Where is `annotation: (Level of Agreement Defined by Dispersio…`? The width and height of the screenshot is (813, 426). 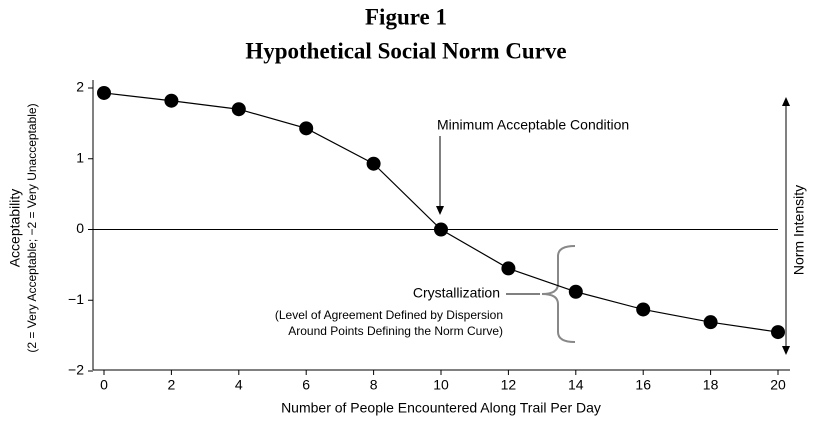 annotation: (Level of Agreement Defined by Dispersio… is located at coordinates (389, 315).